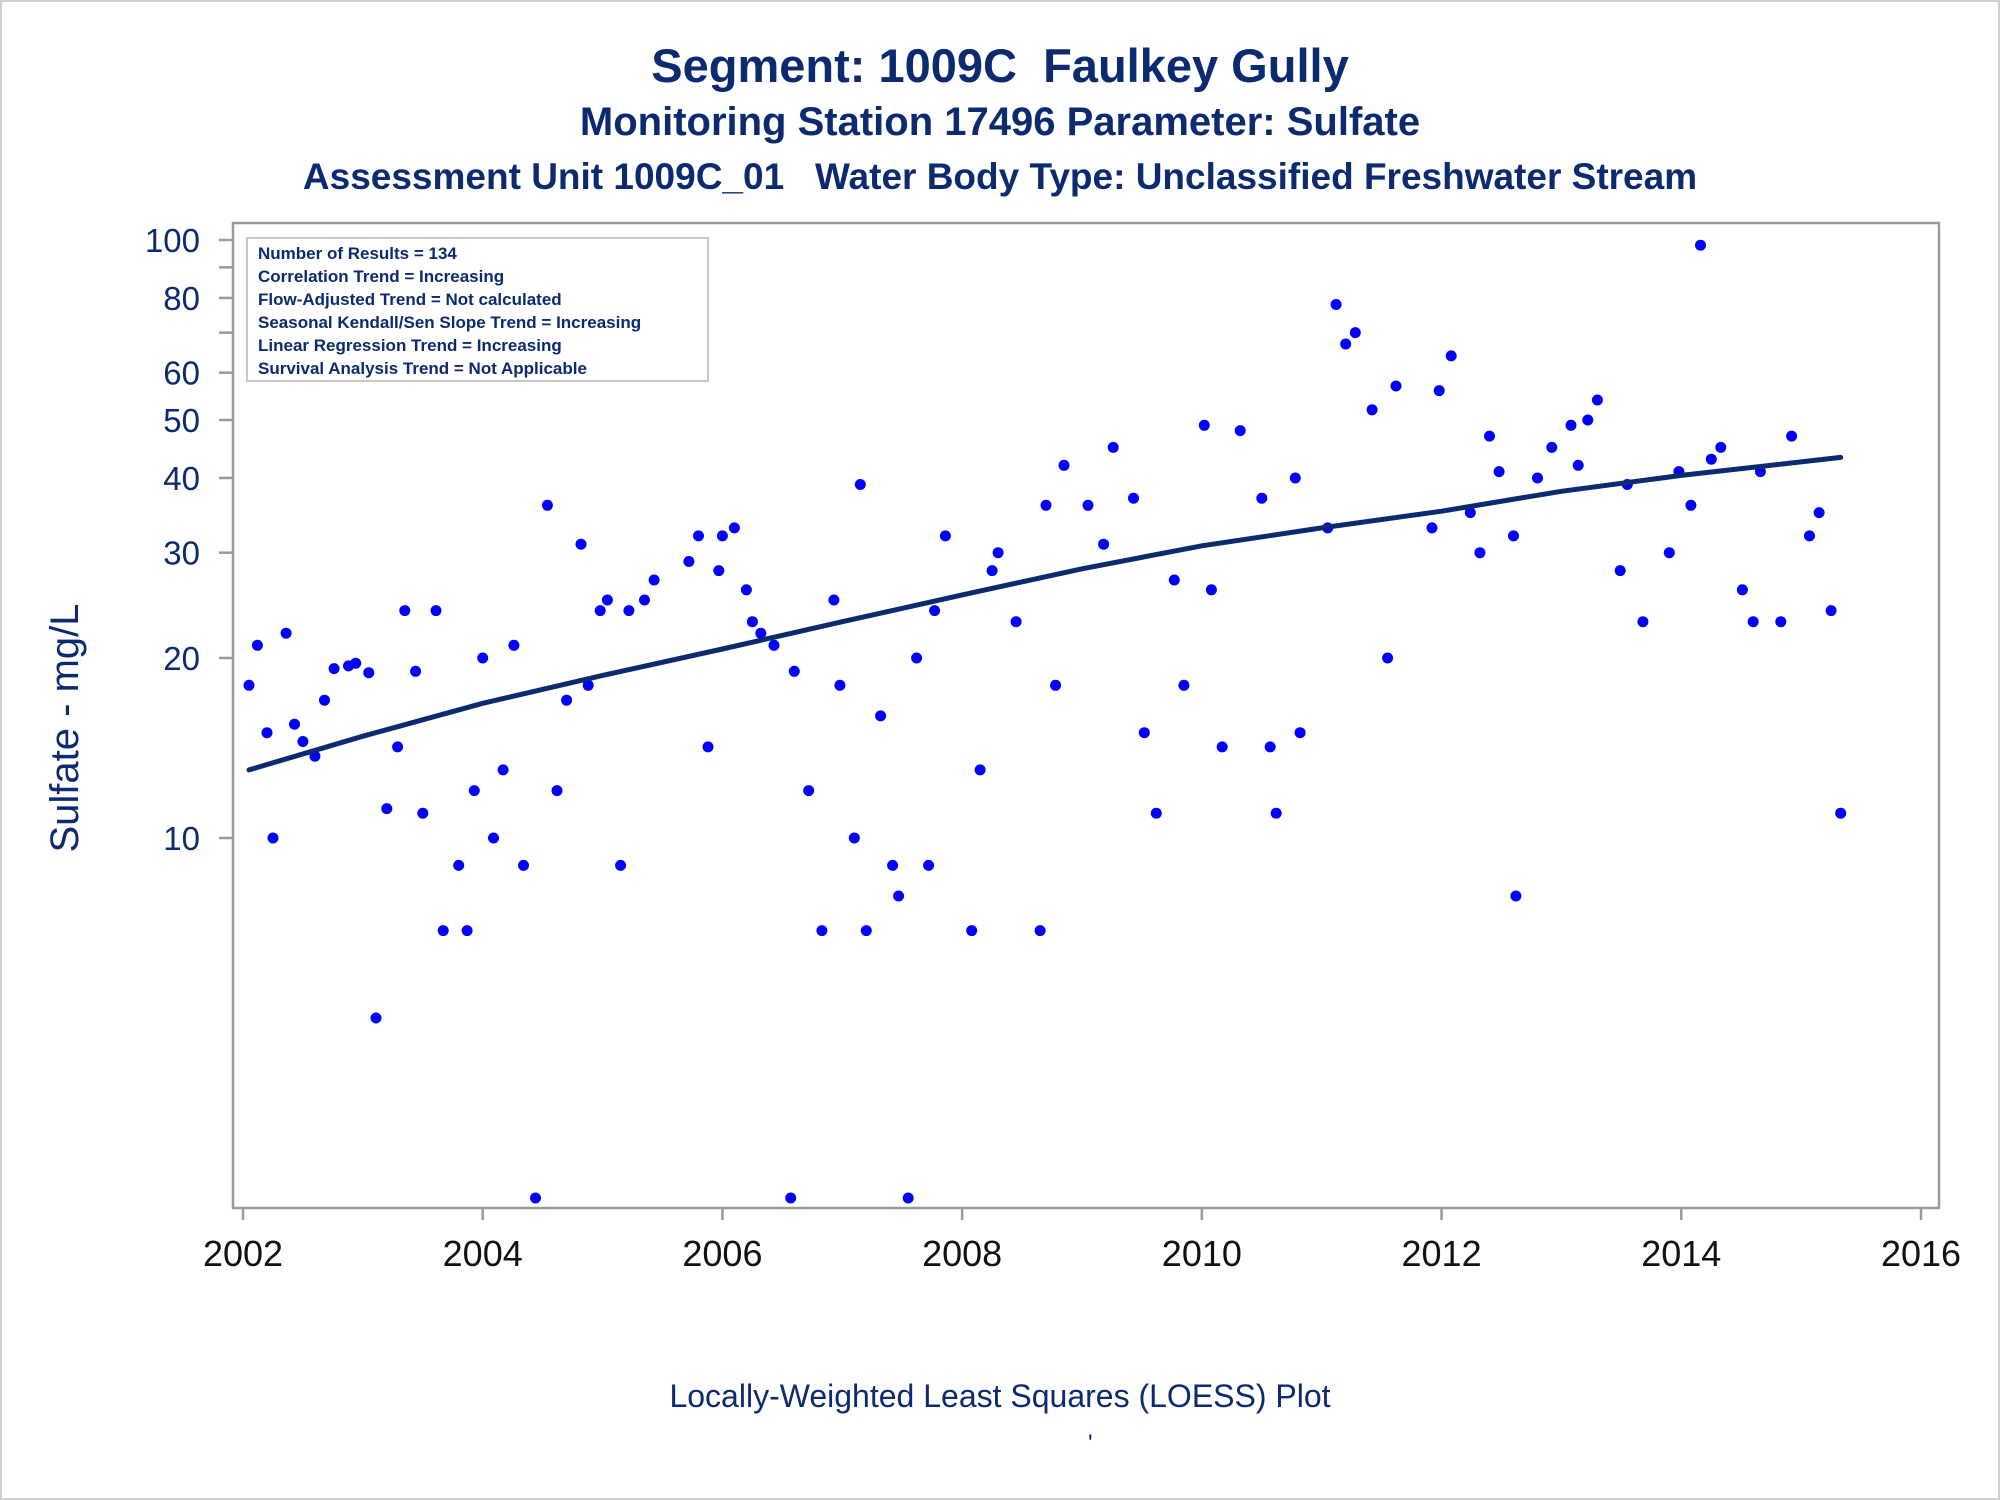 This screenshot has height=1500, width=2000. I want to click on y-tick-label: 40, so click(181, 478).